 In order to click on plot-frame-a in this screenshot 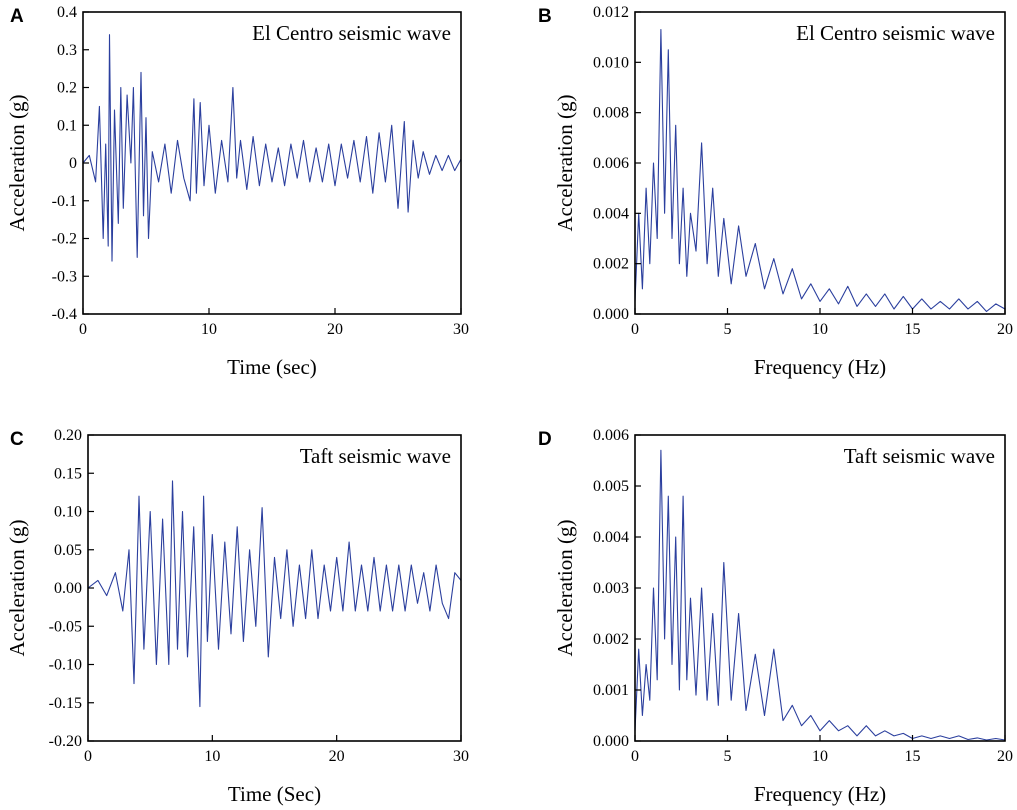, I will do `click(272, 163)`.